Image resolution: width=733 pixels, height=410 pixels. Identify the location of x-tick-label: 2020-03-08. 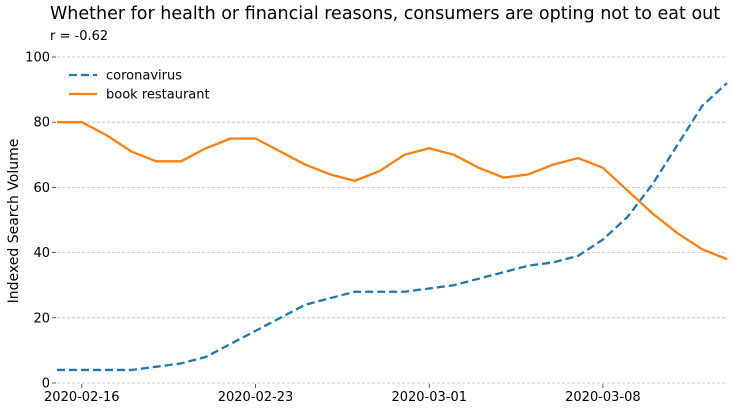
(603, 397).